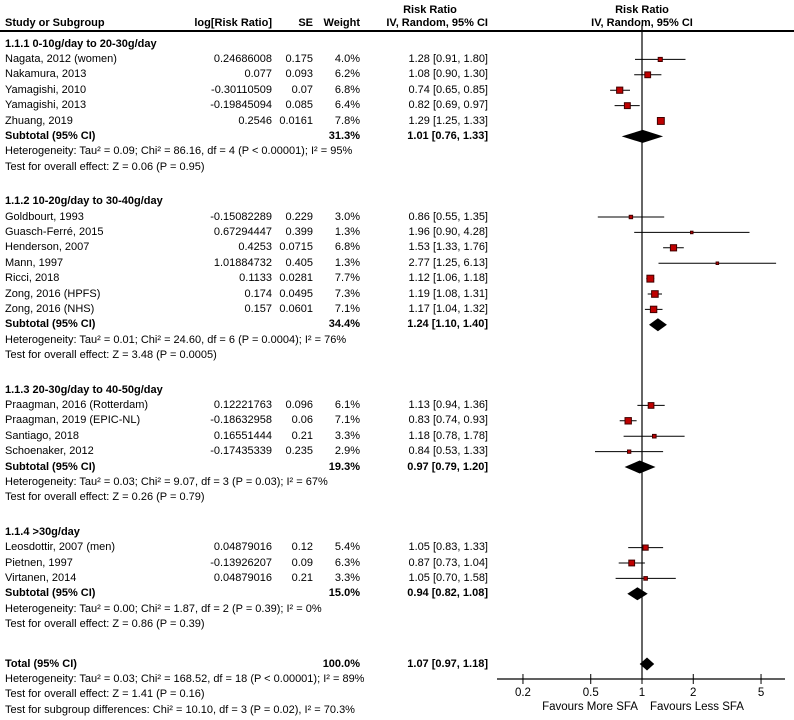 Image resolution: width=794 pixels, height=720 pixels. Describe the element at coordinates (296, 308) in the screenshot. I see `study-se: 0.0601` at that location.